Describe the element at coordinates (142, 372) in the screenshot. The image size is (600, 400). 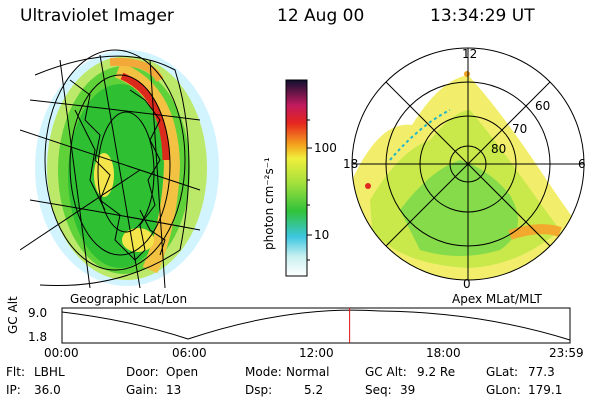
I see `door-label: Door:` at that location.